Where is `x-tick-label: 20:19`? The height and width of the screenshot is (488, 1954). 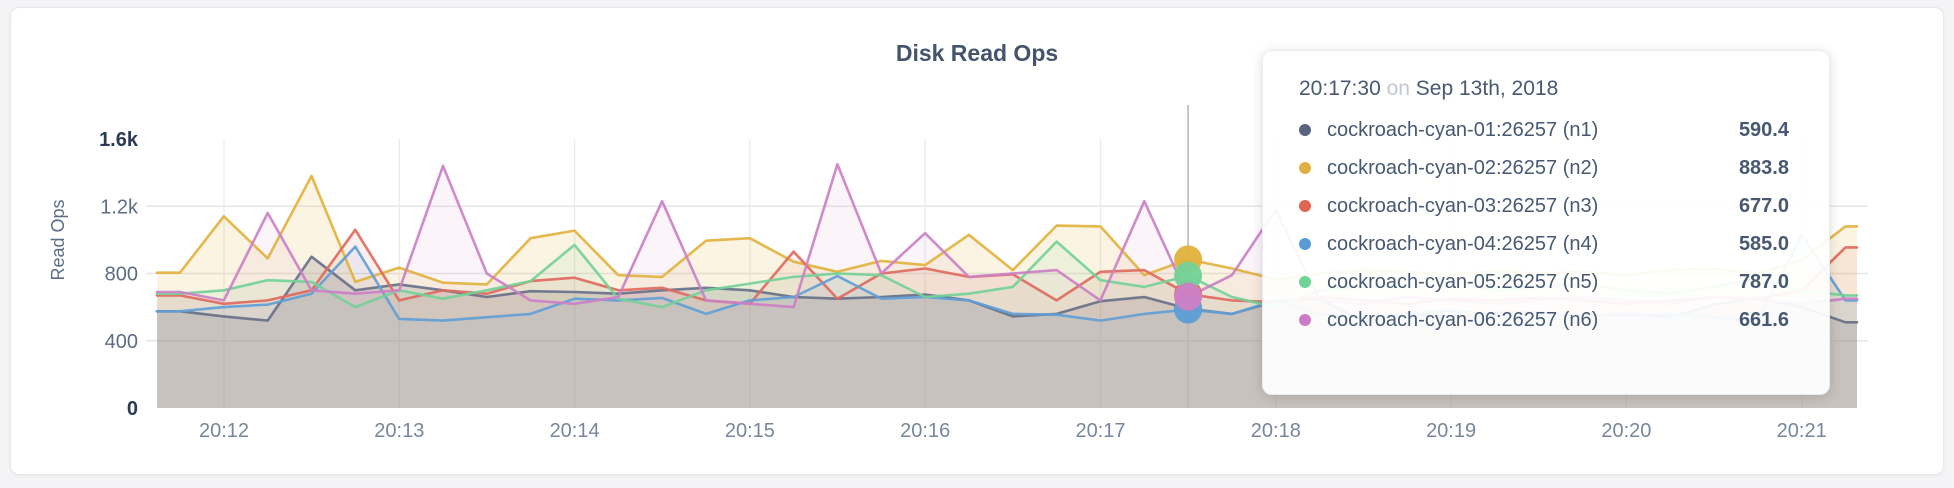
x-tick-label: 20:19 is located at coordinates (1451, 431).